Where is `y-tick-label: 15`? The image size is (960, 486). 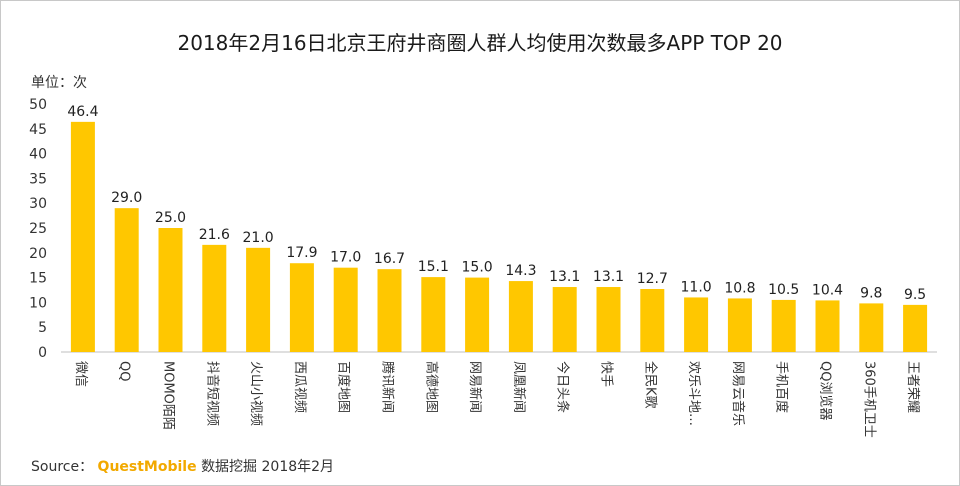 y-tick-label: 15 is located at coordinates (38, 279).